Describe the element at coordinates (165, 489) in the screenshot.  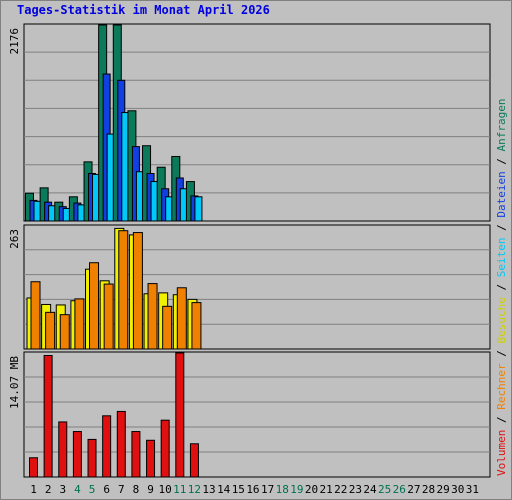
I see `x-tick-label-day-10: 10` at that location.